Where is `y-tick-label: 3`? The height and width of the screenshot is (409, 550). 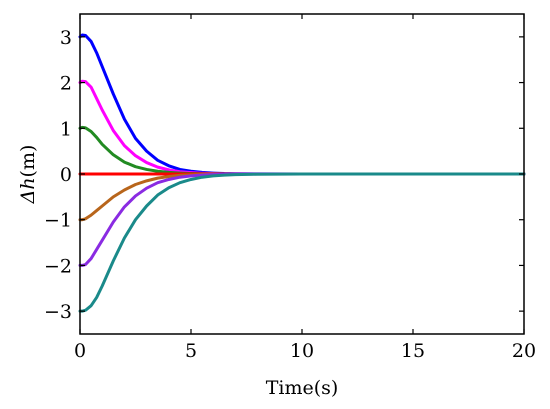
y-tick-label: 3 is located at coordinates (66, 38).